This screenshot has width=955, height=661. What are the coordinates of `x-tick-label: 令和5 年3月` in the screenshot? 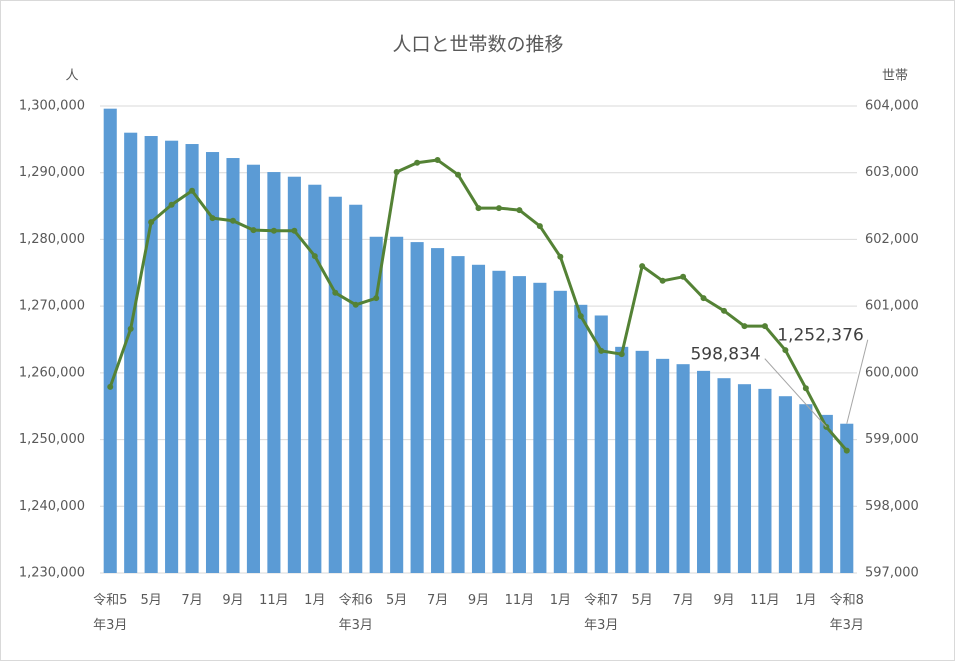 It's located at (110, 613).